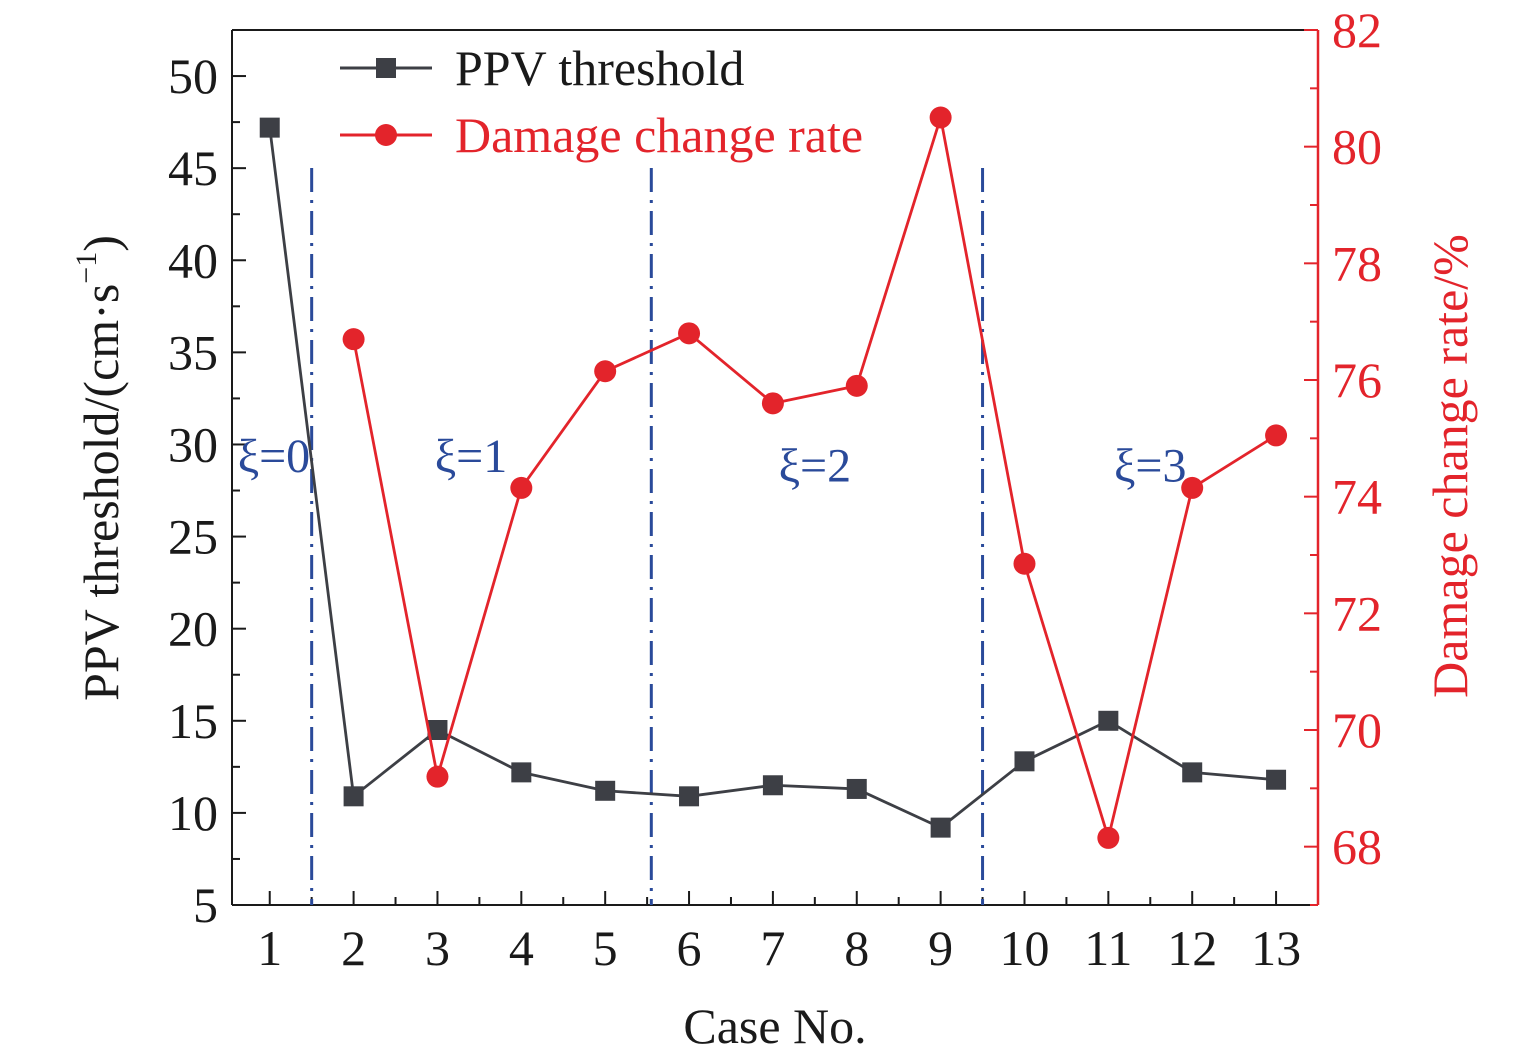 The image size is (1535, 1061). I want to click on right-axis-label: Damage change rate/%, so click(1450, 466).